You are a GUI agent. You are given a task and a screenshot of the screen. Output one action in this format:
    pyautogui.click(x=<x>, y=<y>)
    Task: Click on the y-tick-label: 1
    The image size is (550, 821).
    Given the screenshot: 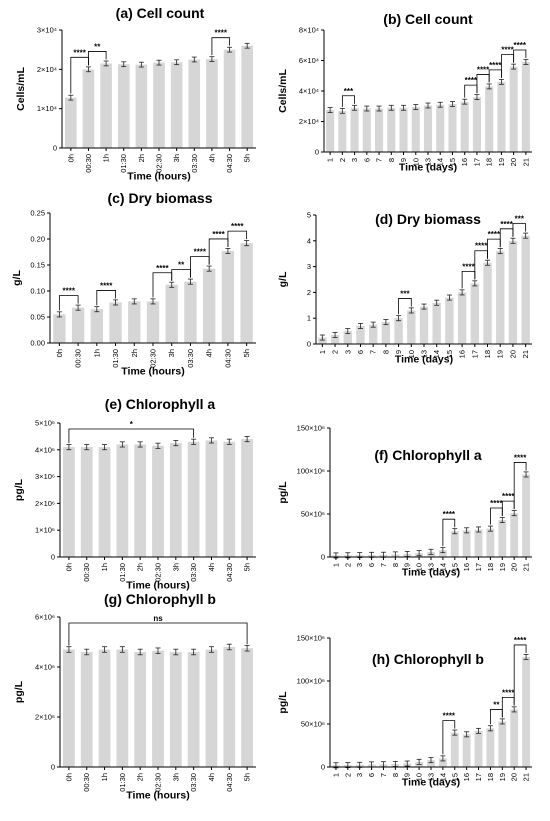 What is the action you would take?
    pyautogui.click(x=309, y=318)
    